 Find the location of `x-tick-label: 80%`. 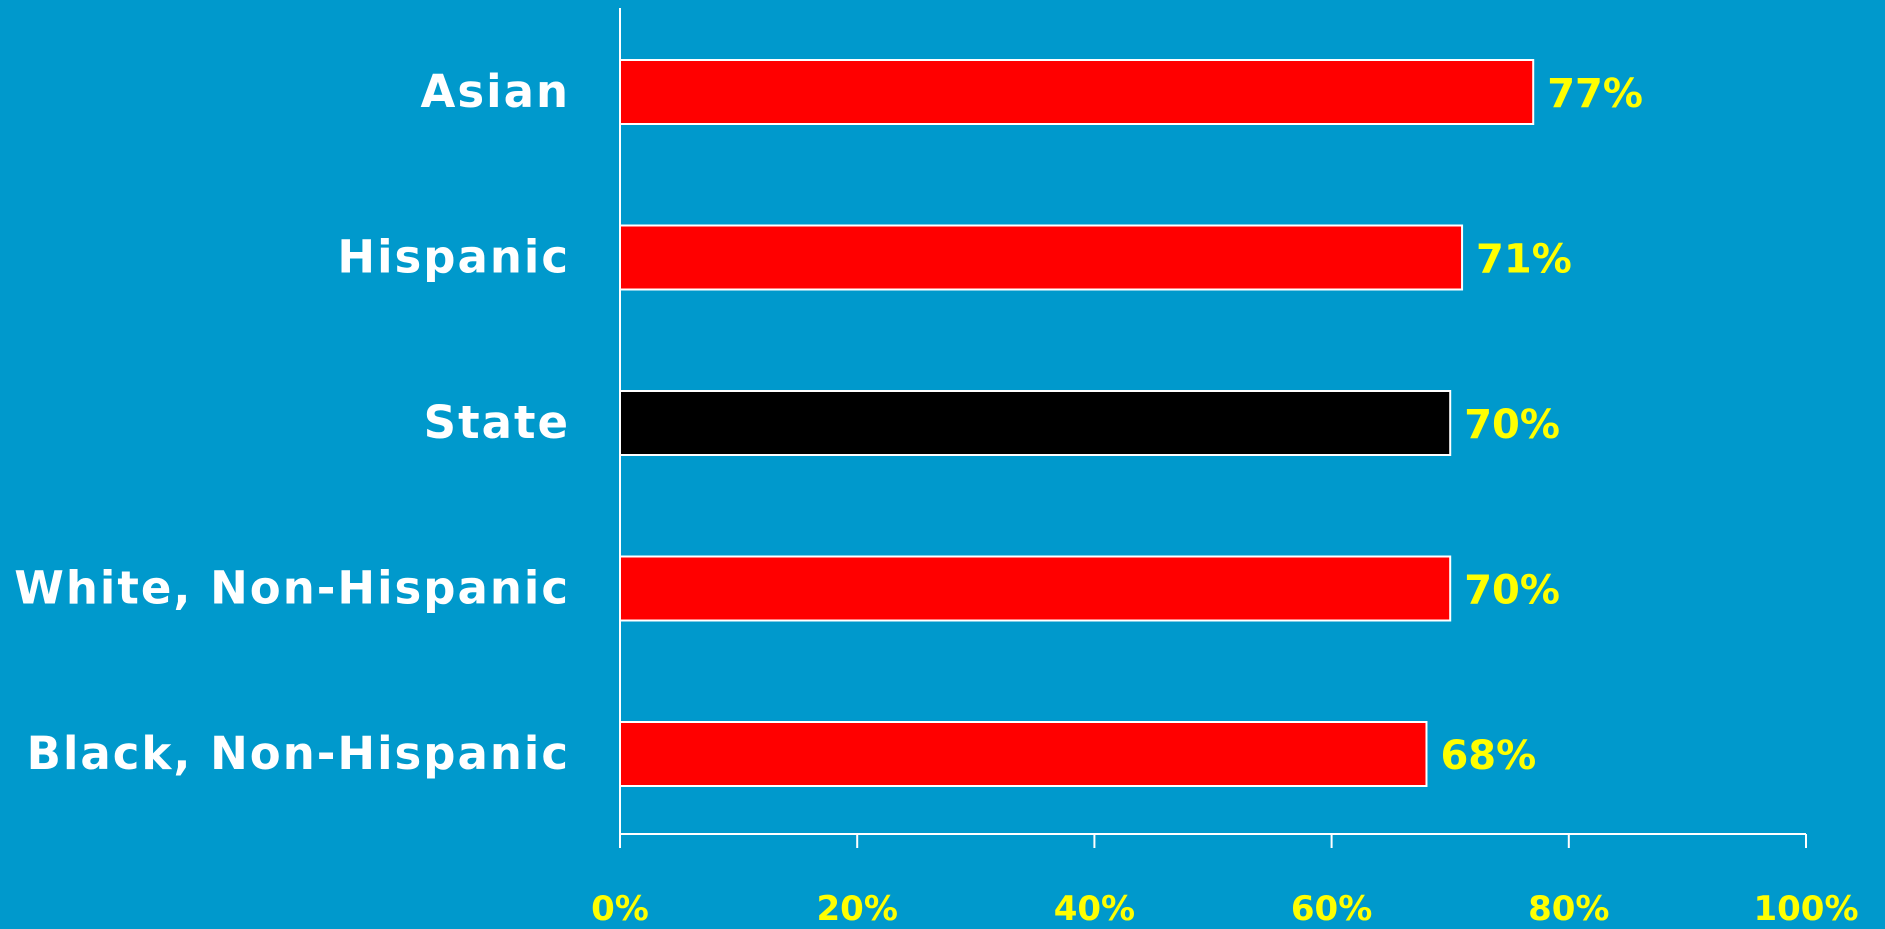

x-tick-label: 80% is located at coordinates (1568, 906).